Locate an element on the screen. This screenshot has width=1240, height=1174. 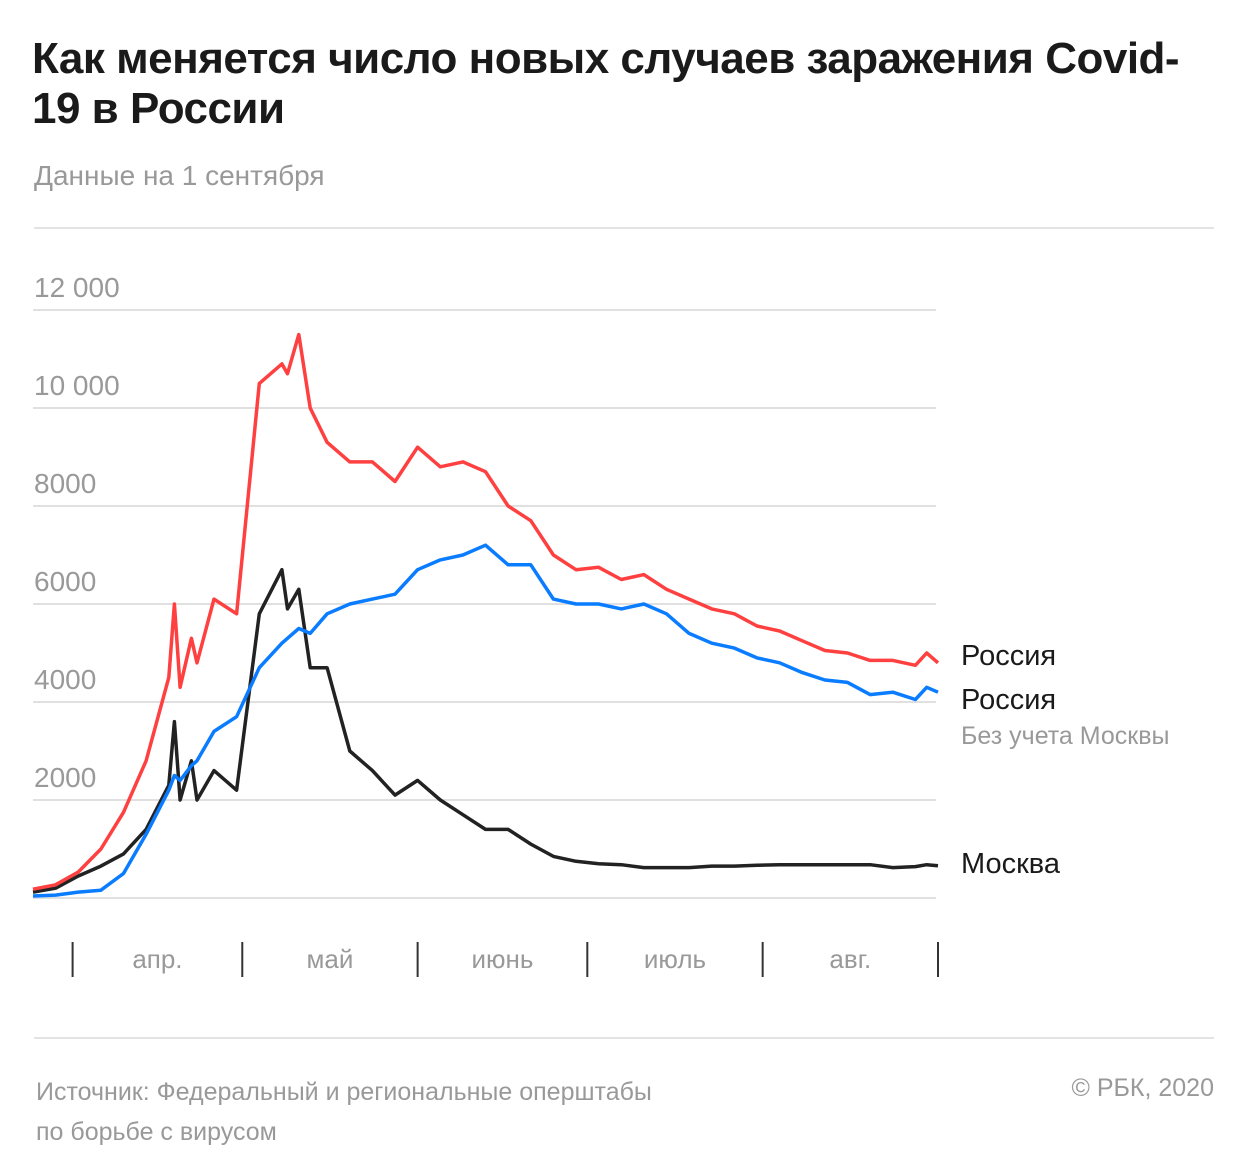
series-label-russia: Россия is located at coordinates (1009, 656).